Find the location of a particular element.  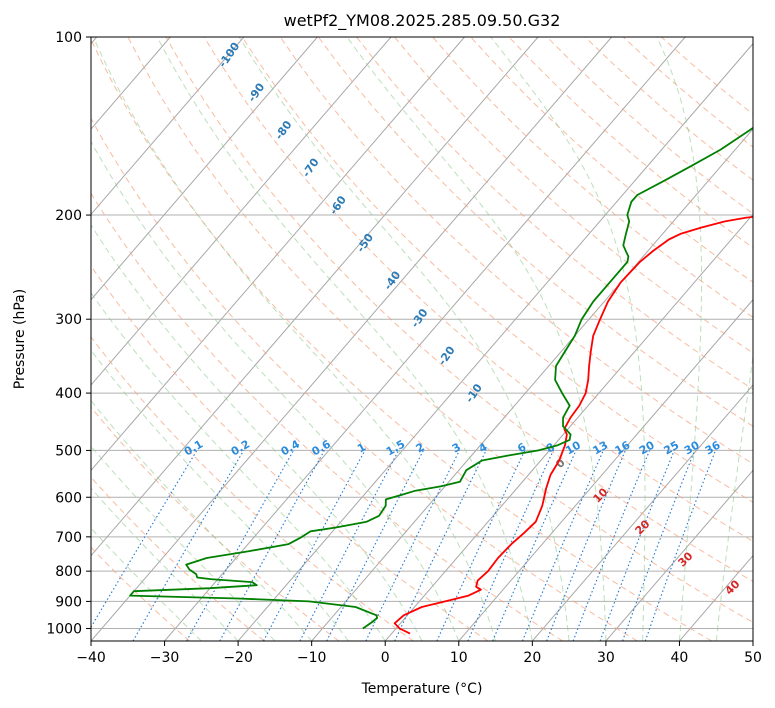

x-tick-label: −40 is located at coordinates (91, 658).